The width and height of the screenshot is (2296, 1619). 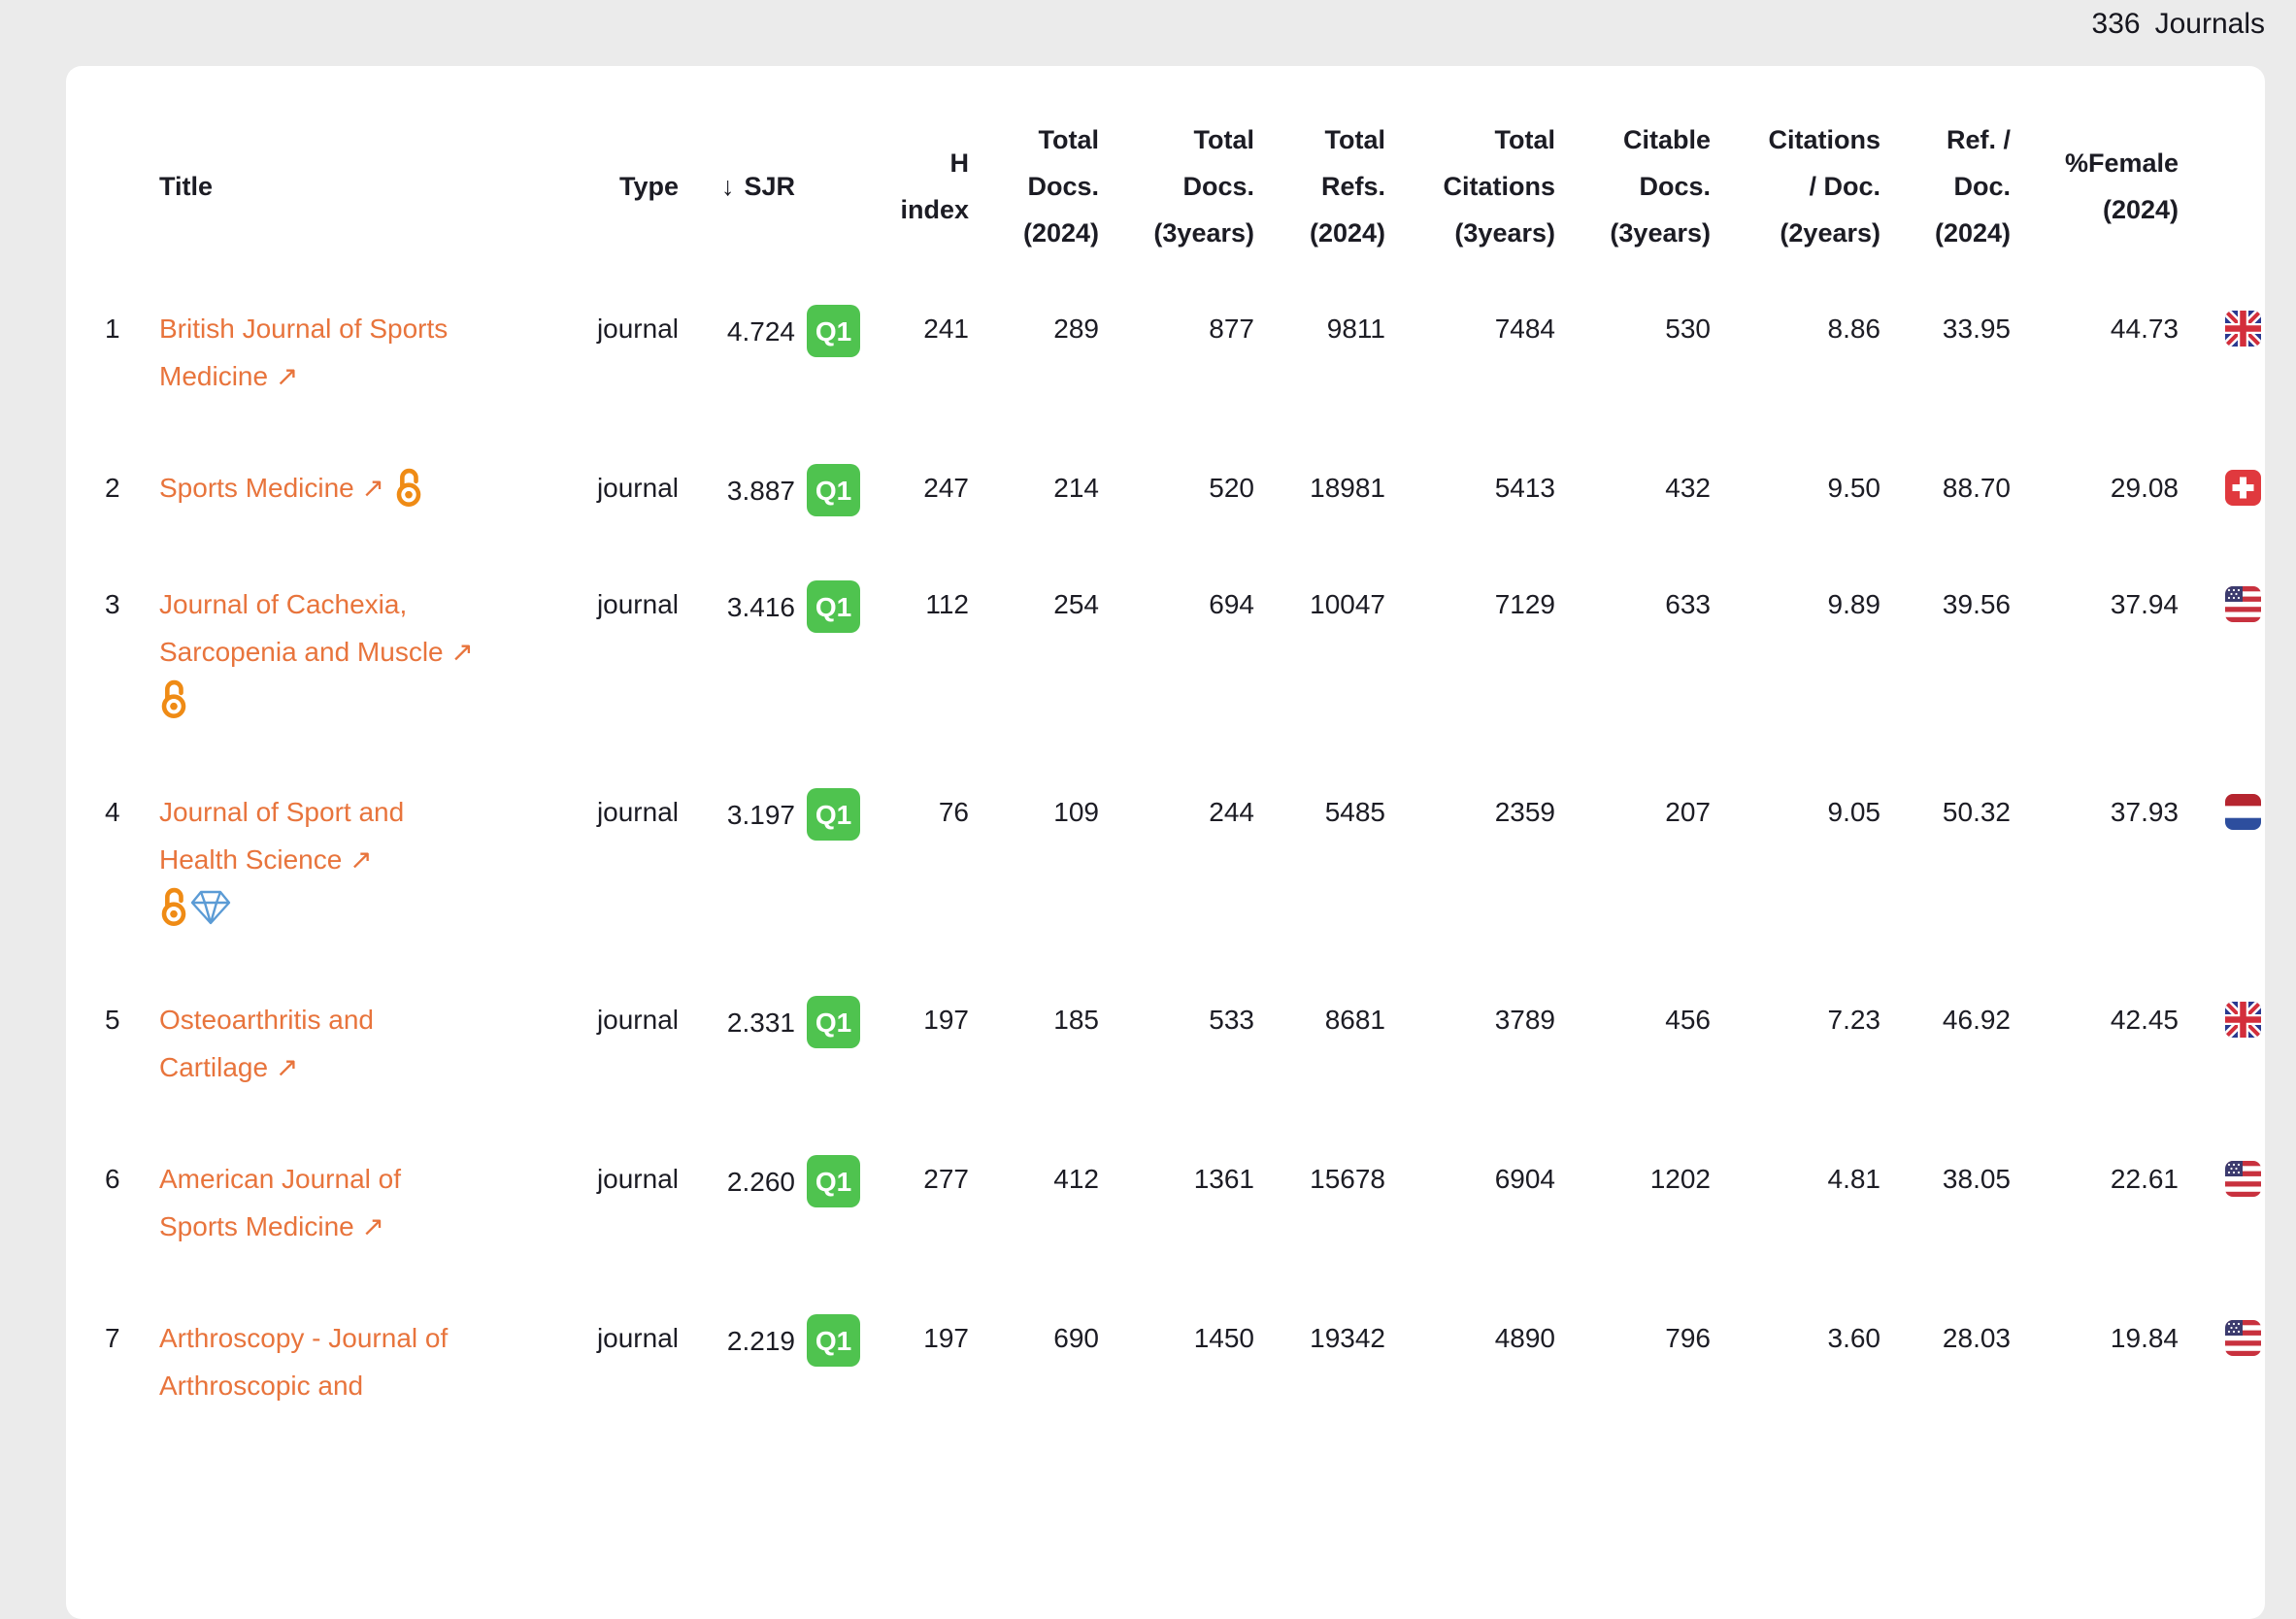 What do you see at coordinates (1660, 186) in the screenshot?
I see `header-citable-docs-3years: Citable Docs. (3years)` at bounding box center [1660, 186].